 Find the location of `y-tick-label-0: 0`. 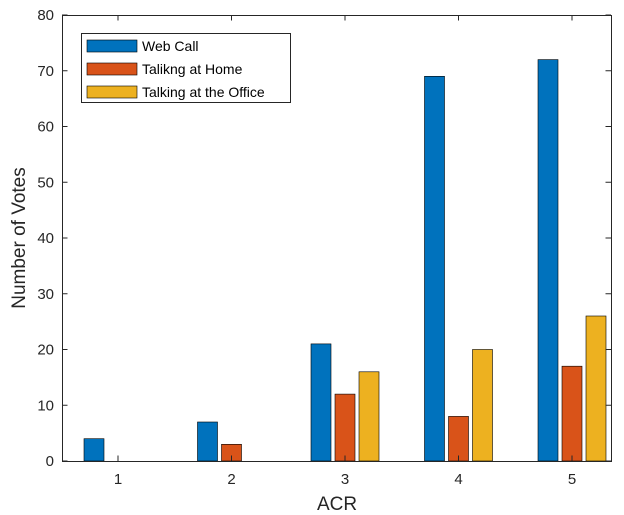

y-tick-label-0: 0 is located at coordinates (50, 461).